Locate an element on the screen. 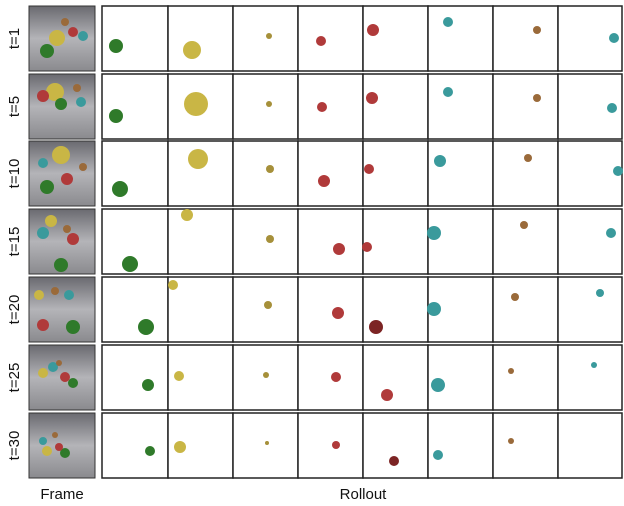  row-label: t=5 is located at coordinates (14, 106).